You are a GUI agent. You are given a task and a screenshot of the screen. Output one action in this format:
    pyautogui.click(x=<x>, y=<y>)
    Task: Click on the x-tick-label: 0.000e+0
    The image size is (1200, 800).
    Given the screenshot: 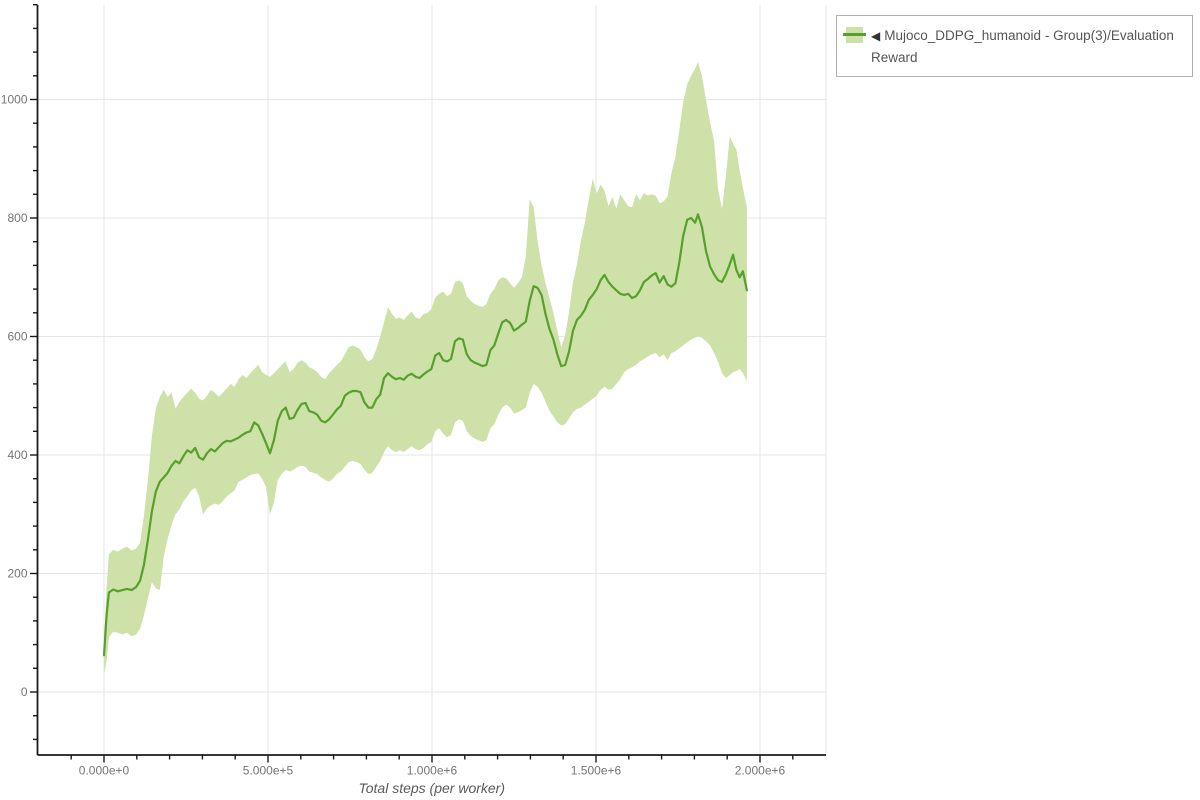 What is the action you would take?
    pyautogui.click(x=104, y=771)
    